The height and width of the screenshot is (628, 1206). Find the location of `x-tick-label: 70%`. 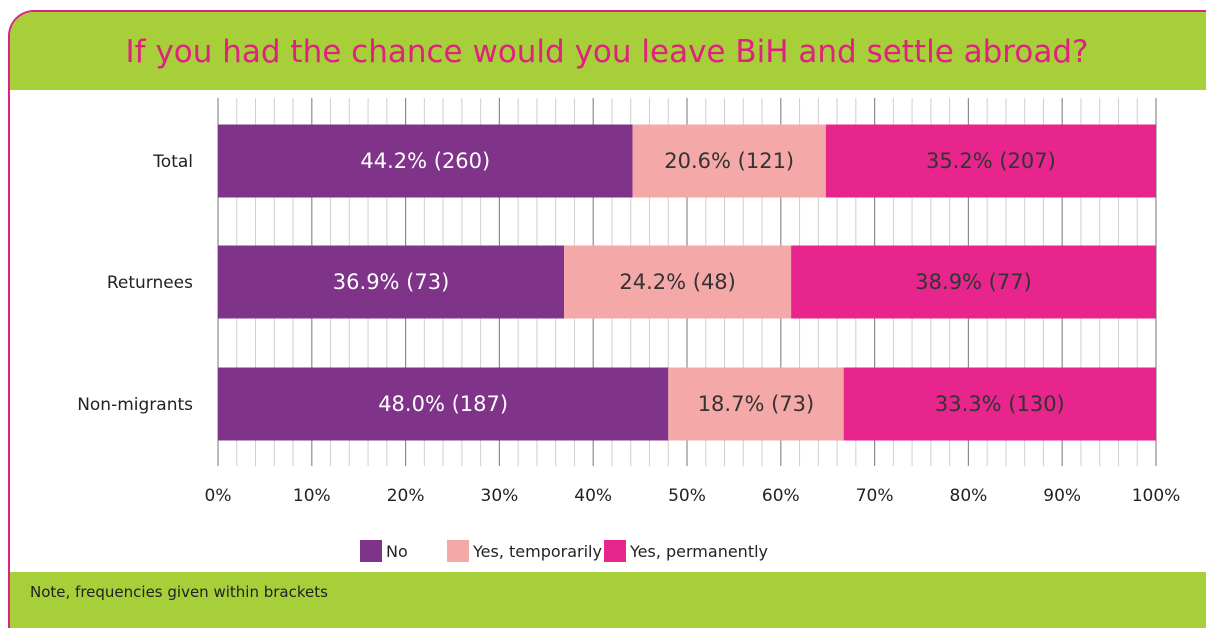

x-tick-label: 70% is located at coordinates (875, 496).